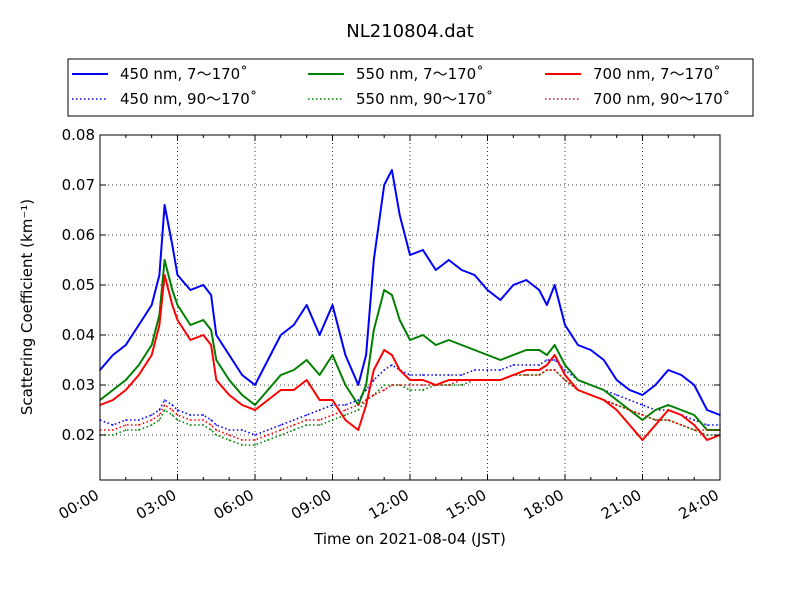  I want to click on y-tick-label: 0.05, so click(78, 285).